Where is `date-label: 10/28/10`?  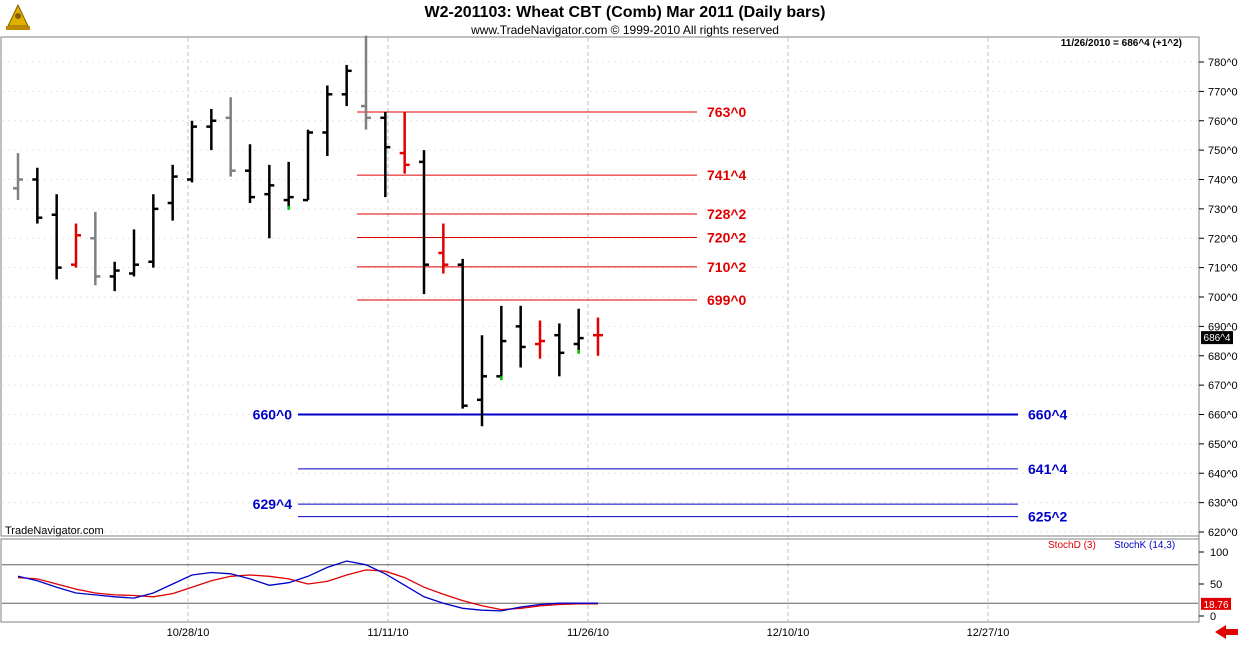 date-label: 10/28/10 is located at coordinates (188, 633).